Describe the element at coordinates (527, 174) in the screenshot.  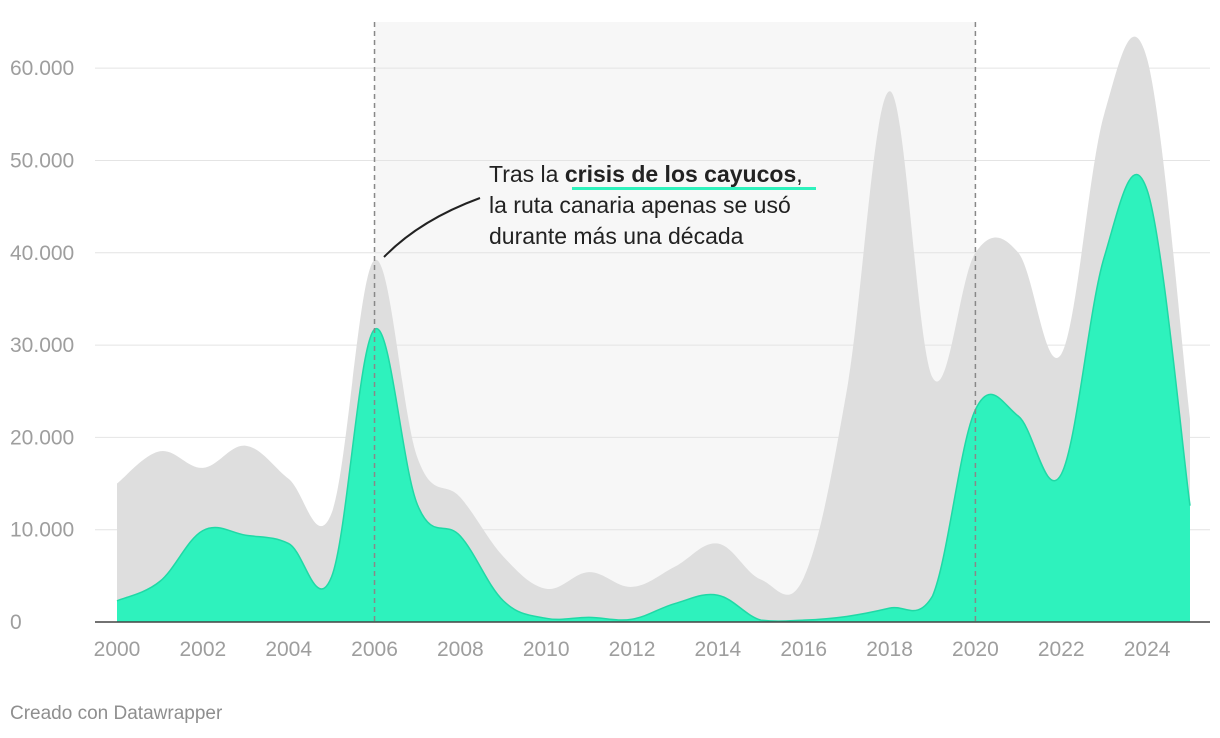
I see `annotation-pre: Tras la` at that location.